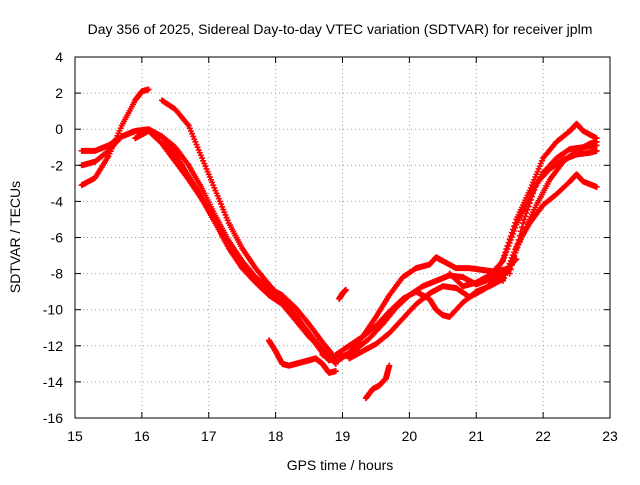 The width and height of the screenshot is (640, 485). What do you see at coordinates (340, 465) in the screenshot?
I see `x-axis-title: GPS time / hours` at bounding box center [340, 465].